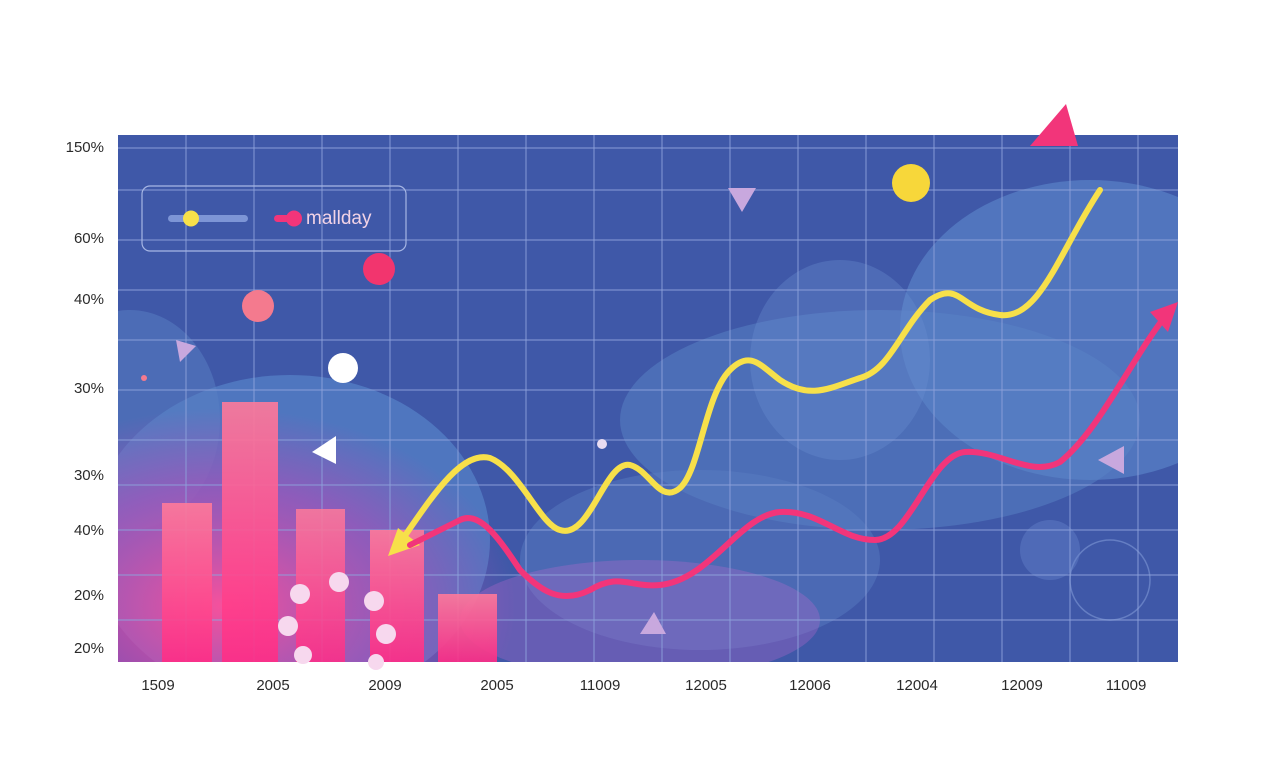  What do you see at coordinates (384, 685) in the screenshot?
I see `x-tick-label: 2009` at bounding box center [384, 685].